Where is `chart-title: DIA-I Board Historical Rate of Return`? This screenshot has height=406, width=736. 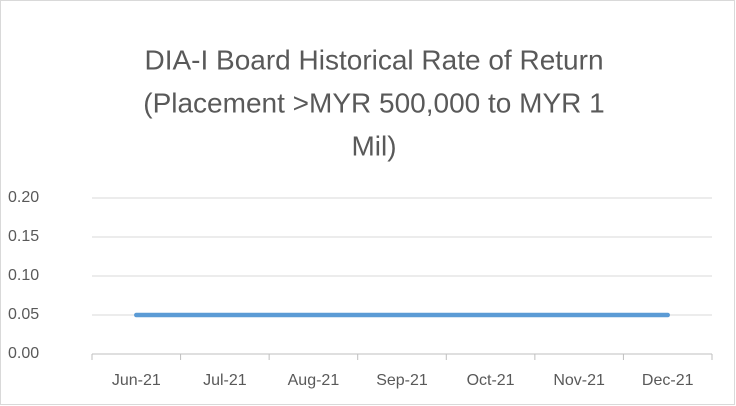 chart-title: DIA-I Board Historical Rate of Return is located at coordinates (373, 59).